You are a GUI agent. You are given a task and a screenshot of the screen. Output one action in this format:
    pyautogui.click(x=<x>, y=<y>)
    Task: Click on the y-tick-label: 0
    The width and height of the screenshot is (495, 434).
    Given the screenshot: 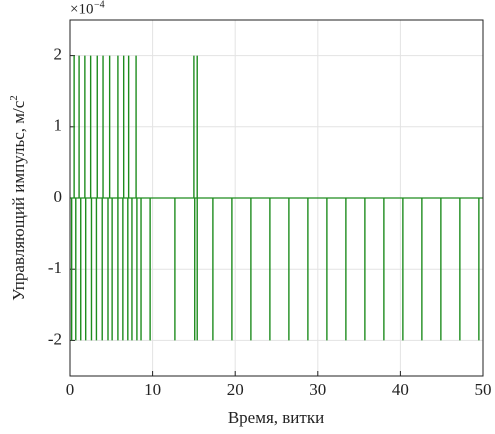 What is the action you would take?
    pyautogui.click(x=58, y=196)
    